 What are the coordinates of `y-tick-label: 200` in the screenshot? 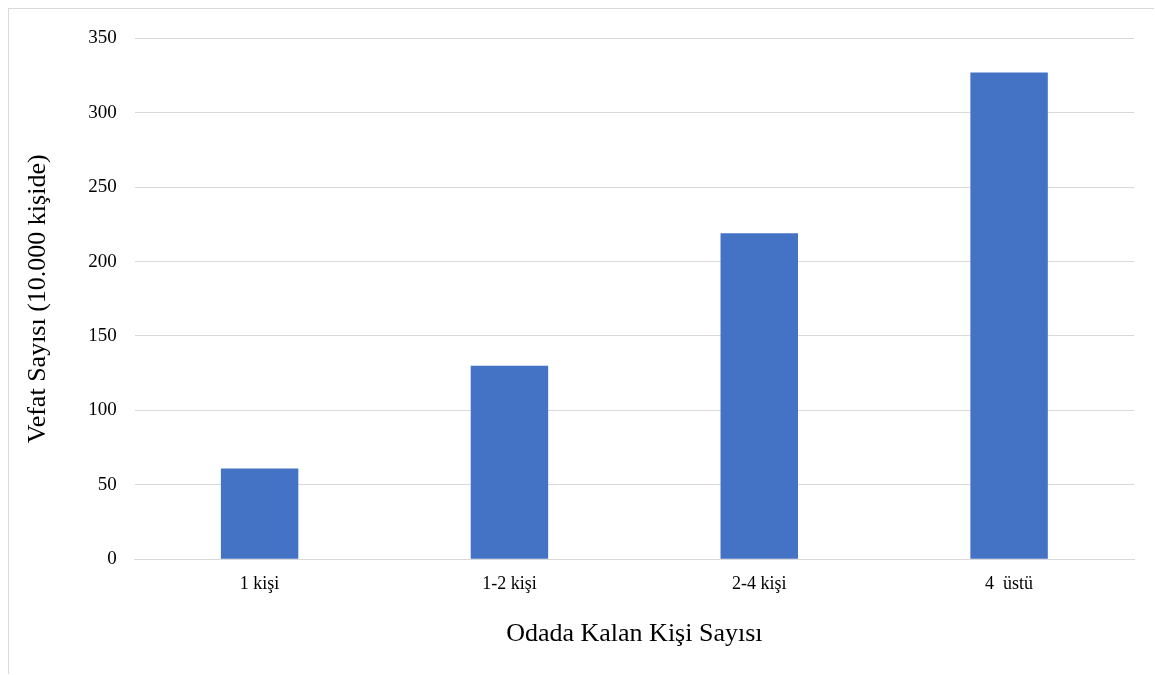 It's located at (102, 260).